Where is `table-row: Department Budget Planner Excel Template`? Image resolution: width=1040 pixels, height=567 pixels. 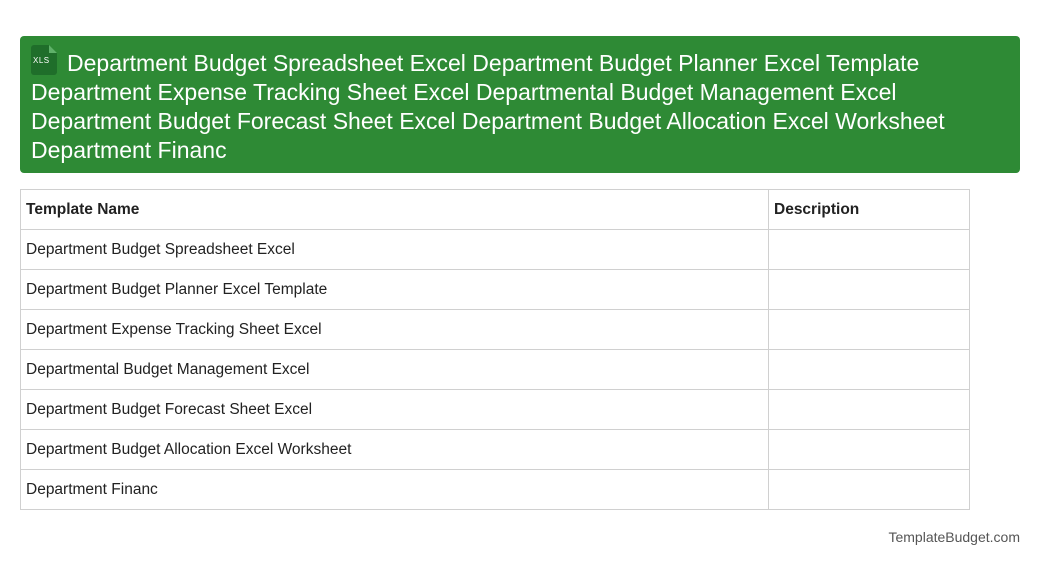
table-row: Department Budget Planner Excel Template is located at coordinates (495, 289).